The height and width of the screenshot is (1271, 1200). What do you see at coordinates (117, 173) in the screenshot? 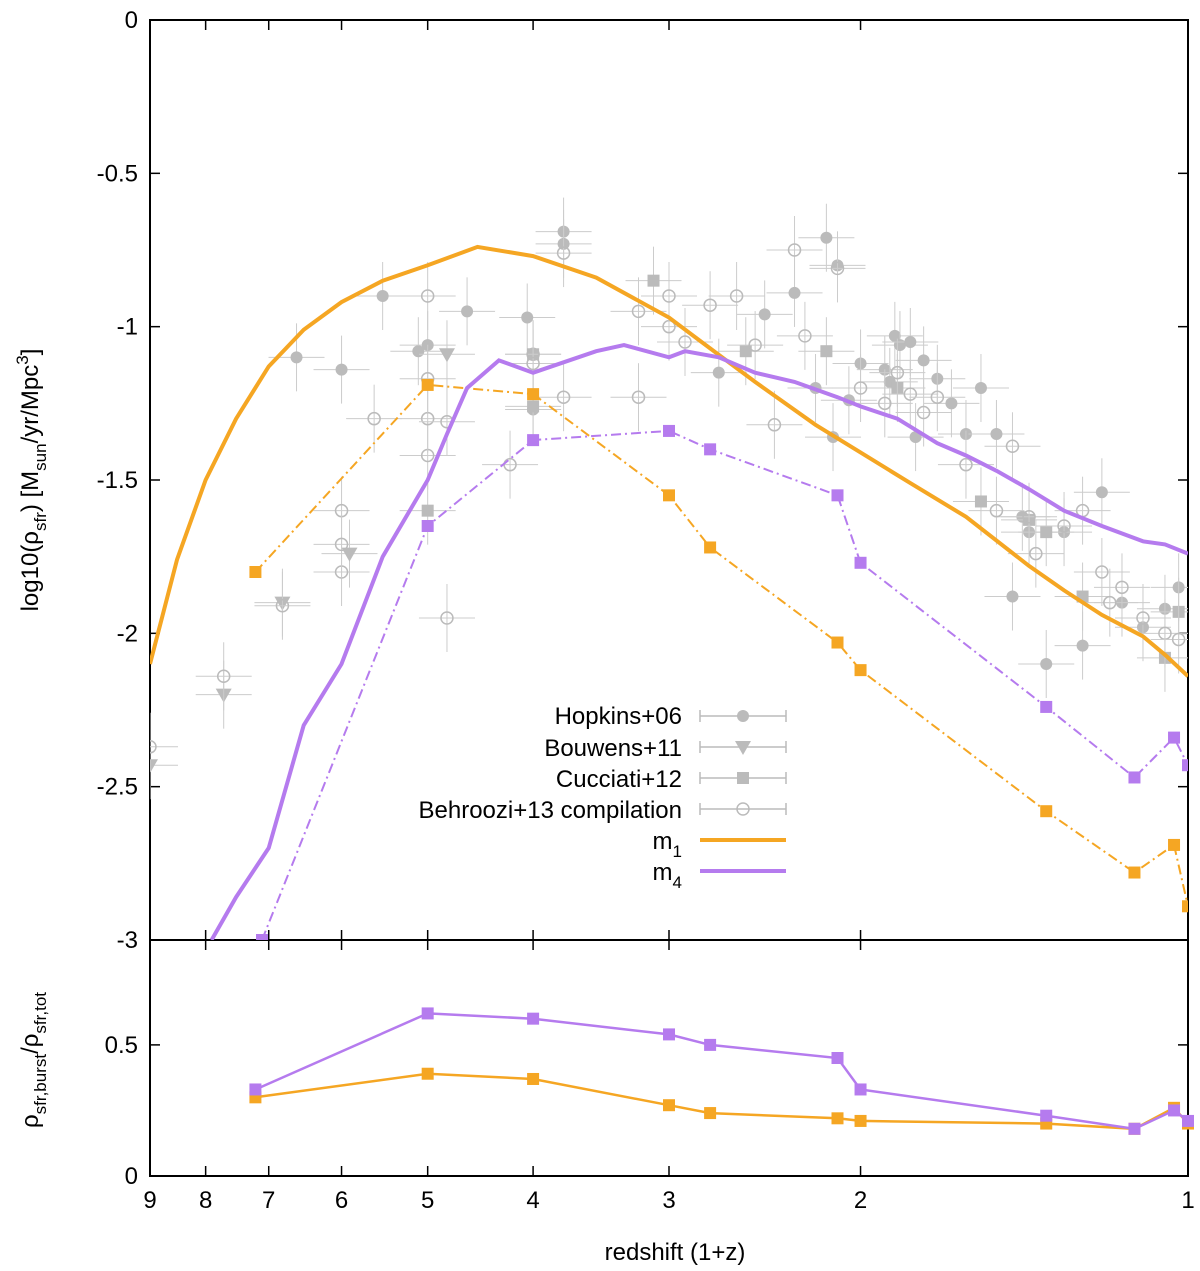
I see `top-y-tick-label: -0.5` at bounding box center [117, 173].